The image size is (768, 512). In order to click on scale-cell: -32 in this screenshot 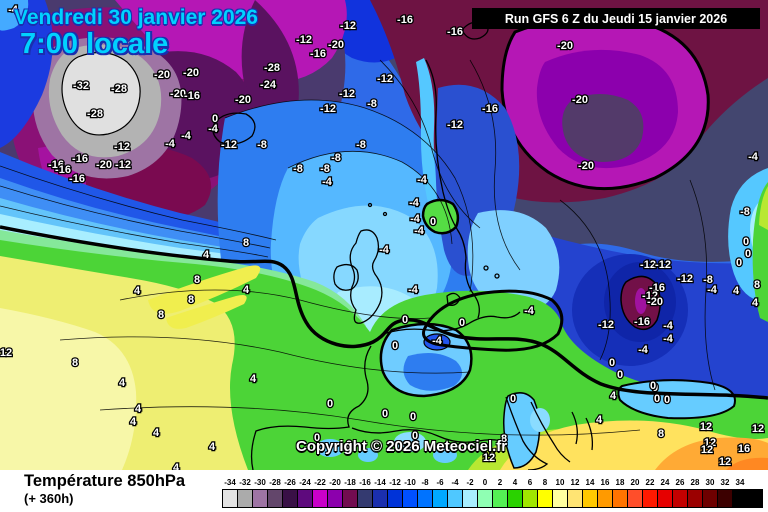, I will do `click(245, 493)`.